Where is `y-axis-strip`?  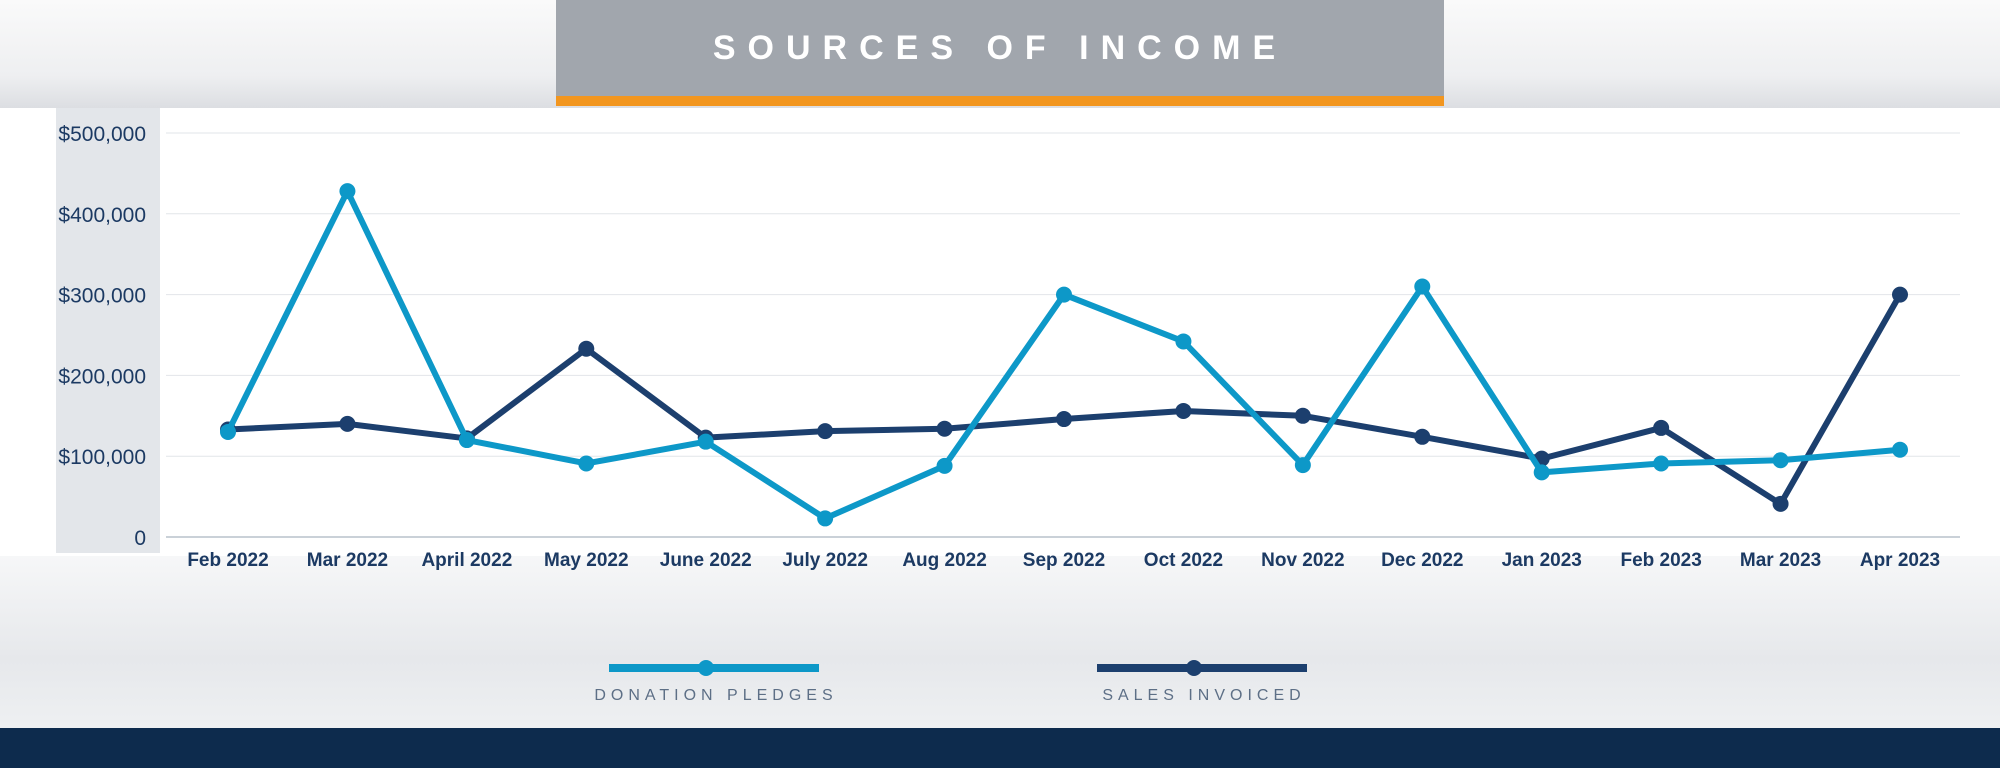
y-axis-strip is located at coordinates (108, 330).